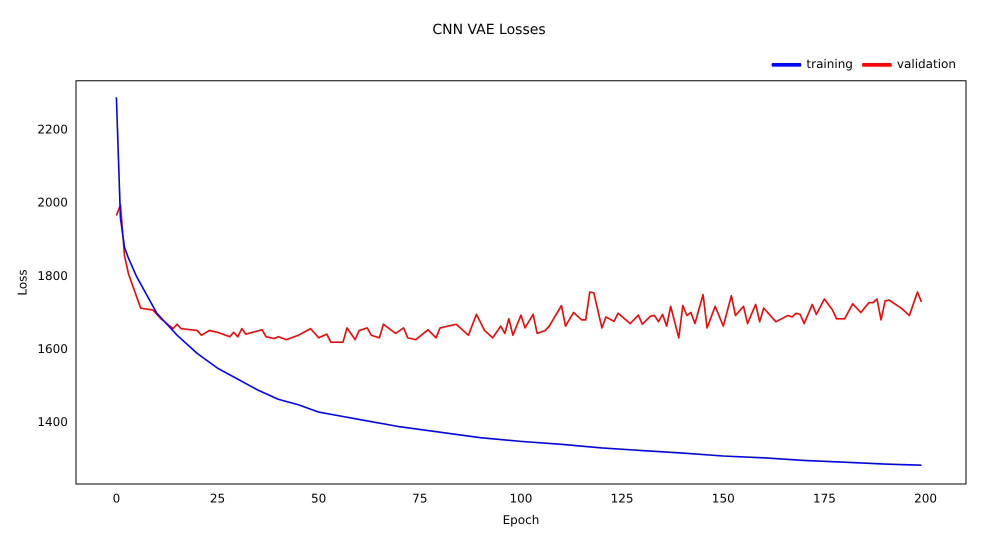 Image resolution: width=994 pixels, height=540 pixels. Describe the element at coordinates (723, 499) in the screenshot. I see `x-tick-label: 150` at that location.